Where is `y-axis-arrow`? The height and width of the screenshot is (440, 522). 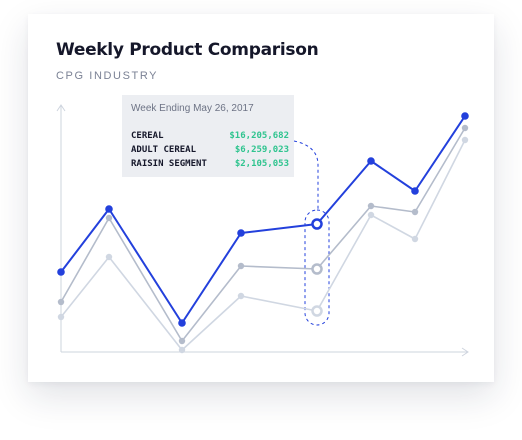
y-axis-arrow is located at coordinates (61, 108).